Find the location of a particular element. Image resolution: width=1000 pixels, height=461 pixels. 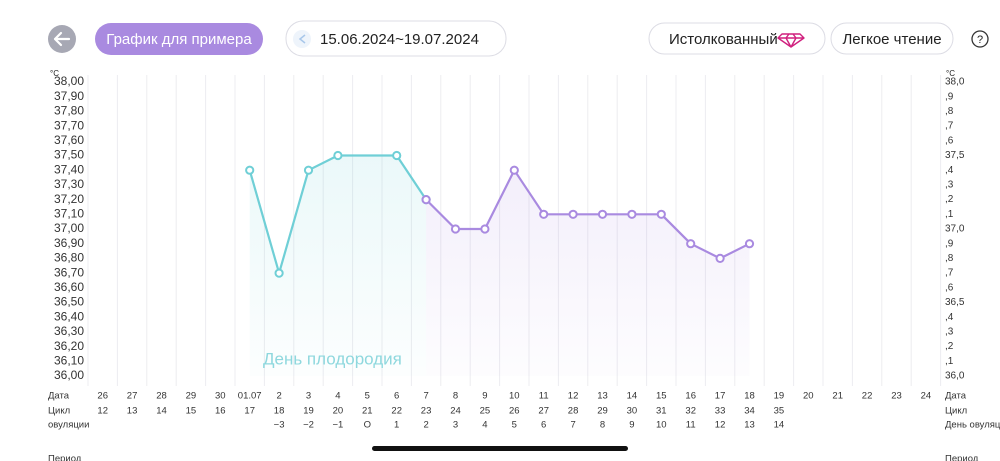

back-button is located at coordinates (62, 39).